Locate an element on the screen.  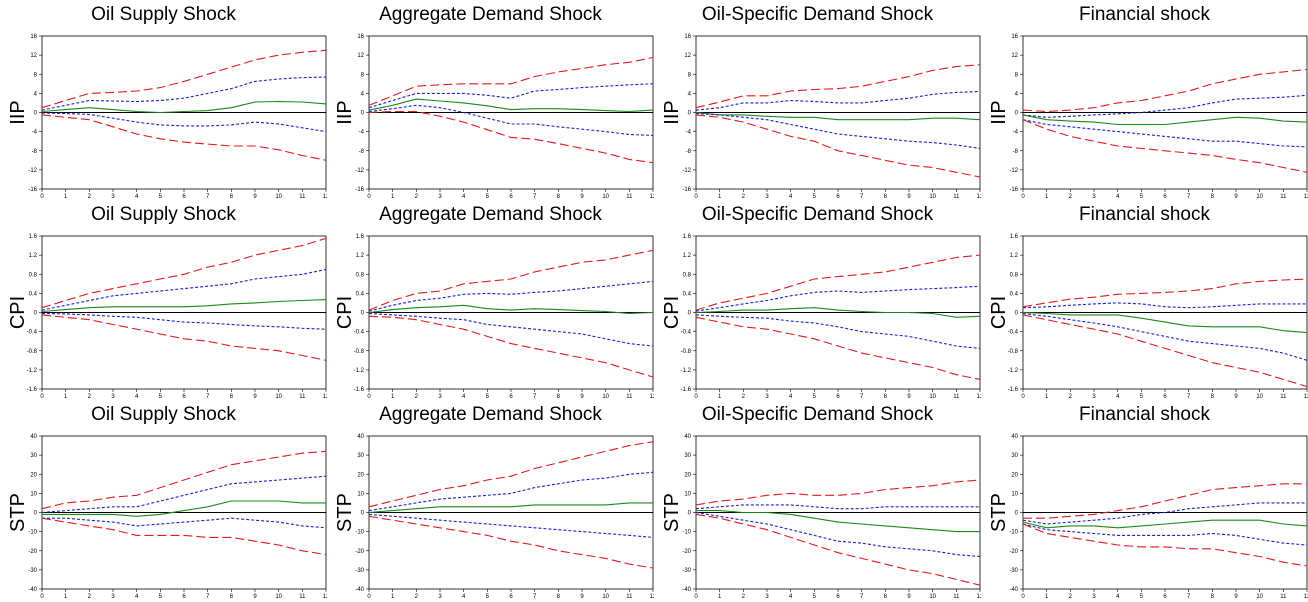
y-tick-label: 30 is located at coordinates (33, 456).